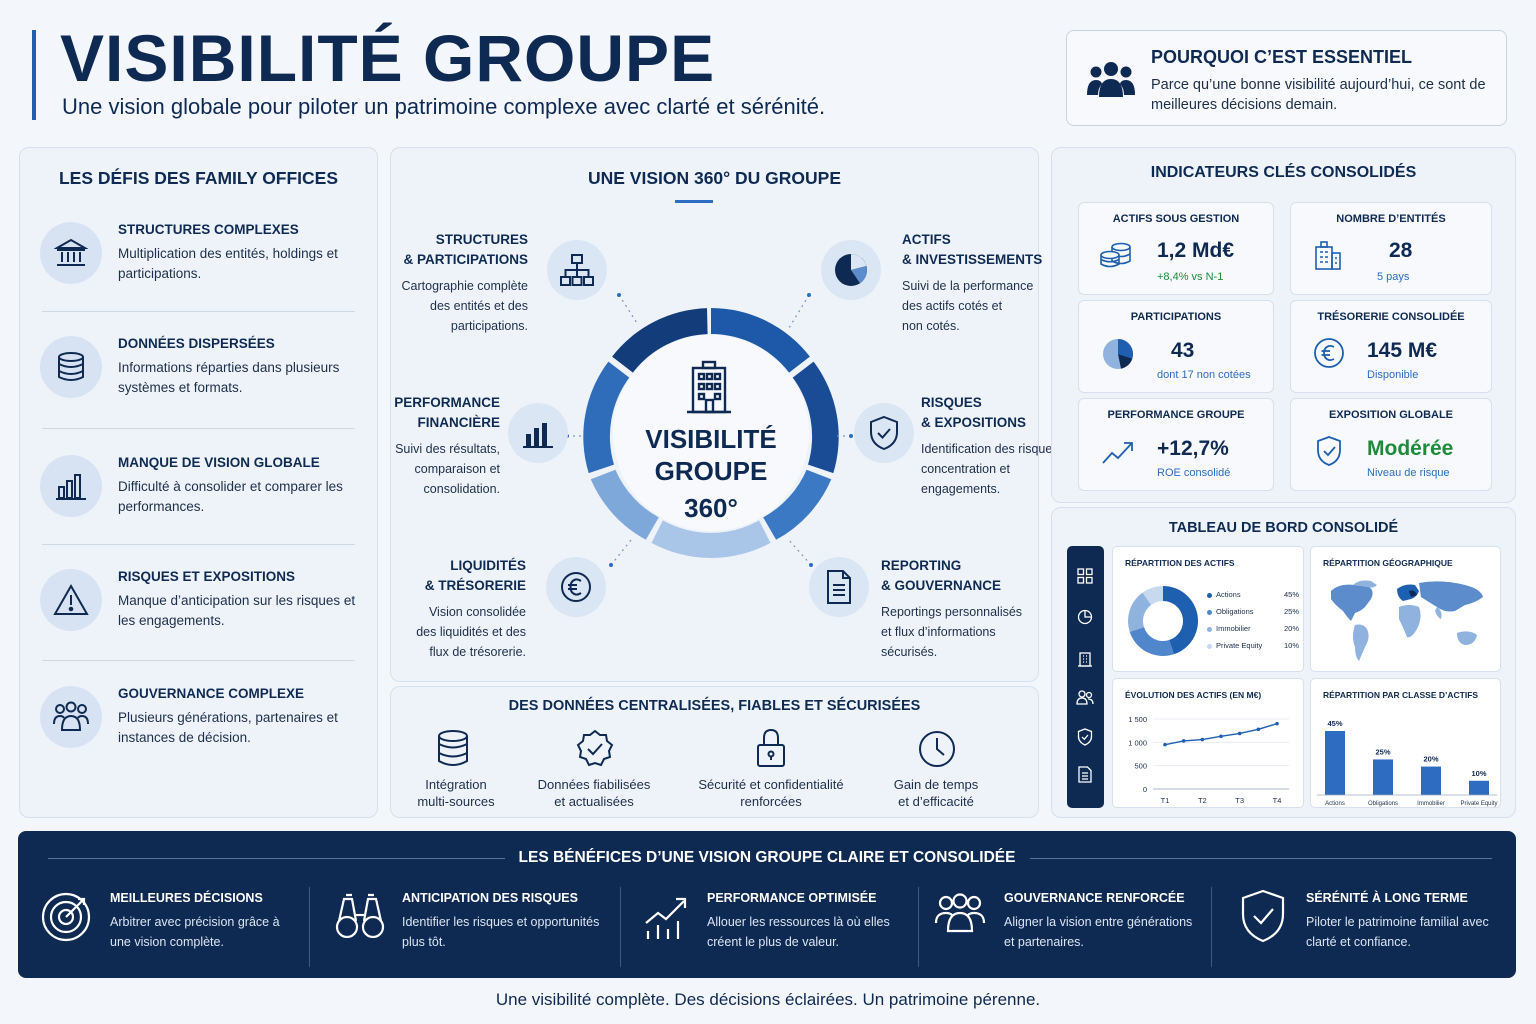 This screenshot has width=1536, height=1024. What do you see at coordinates (711, 439) in the screenshot?
I see `center-line-1: VISIBILITÉ` at bounding box center [711, 439].